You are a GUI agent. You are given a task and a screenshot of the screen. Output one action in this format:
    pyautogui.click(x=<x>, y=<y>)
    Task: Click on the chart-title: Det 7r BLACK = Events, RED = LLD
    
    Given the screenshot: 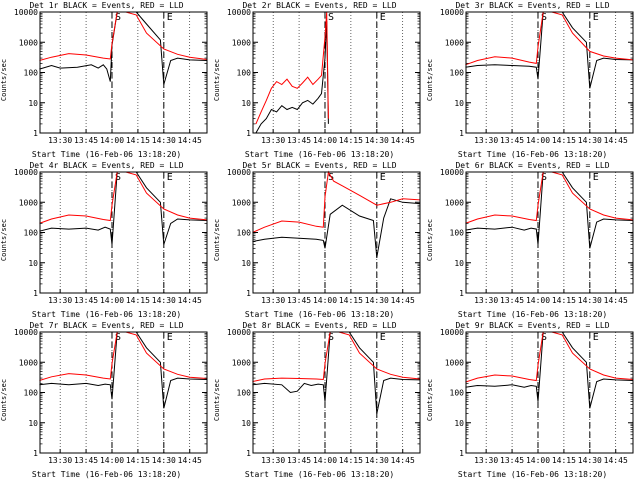 What is the action you would take?
    pyautogui.click(x=106, y=325)
    